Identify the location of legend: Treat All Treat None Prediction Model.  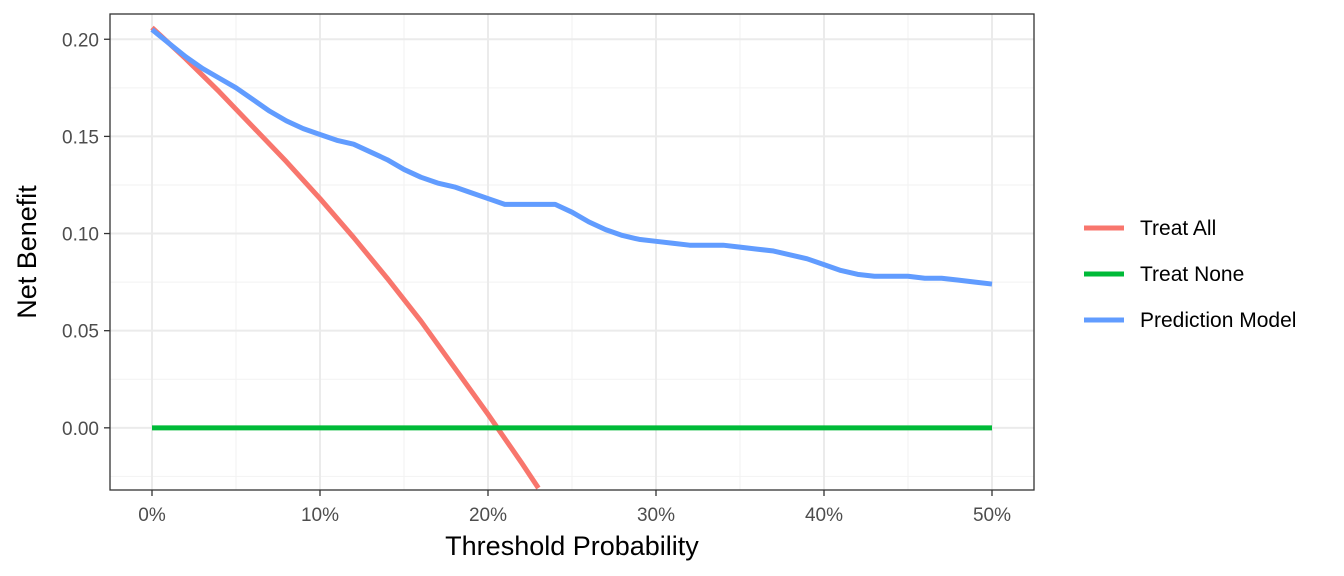
(1190, 274).